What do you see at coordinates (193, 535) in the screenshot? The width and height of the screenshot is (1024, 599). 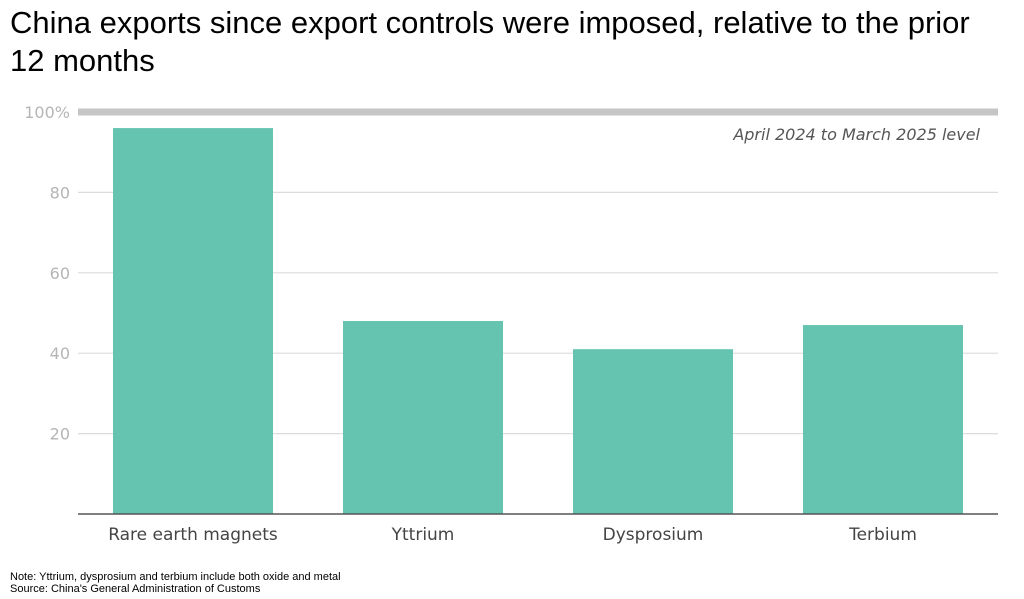 I see `x-tick-label: Rare earth magnets` at bounding box center [193, 535].